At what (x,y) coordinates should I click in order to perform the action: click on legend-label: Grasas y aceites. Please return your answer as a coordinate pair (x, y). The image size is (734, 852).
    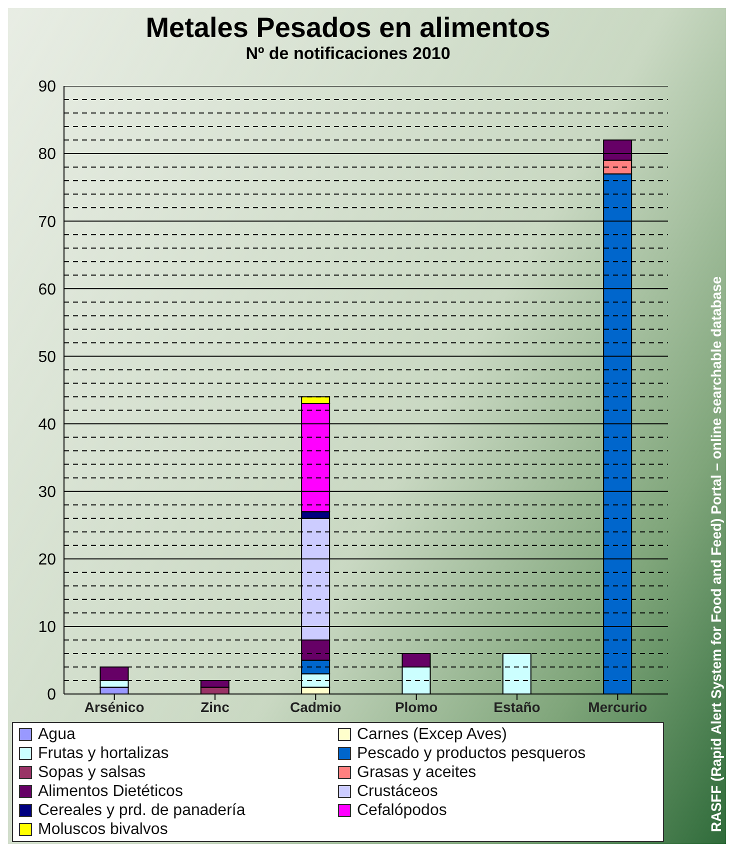
    Looking at the image, I should click on (416, 772).